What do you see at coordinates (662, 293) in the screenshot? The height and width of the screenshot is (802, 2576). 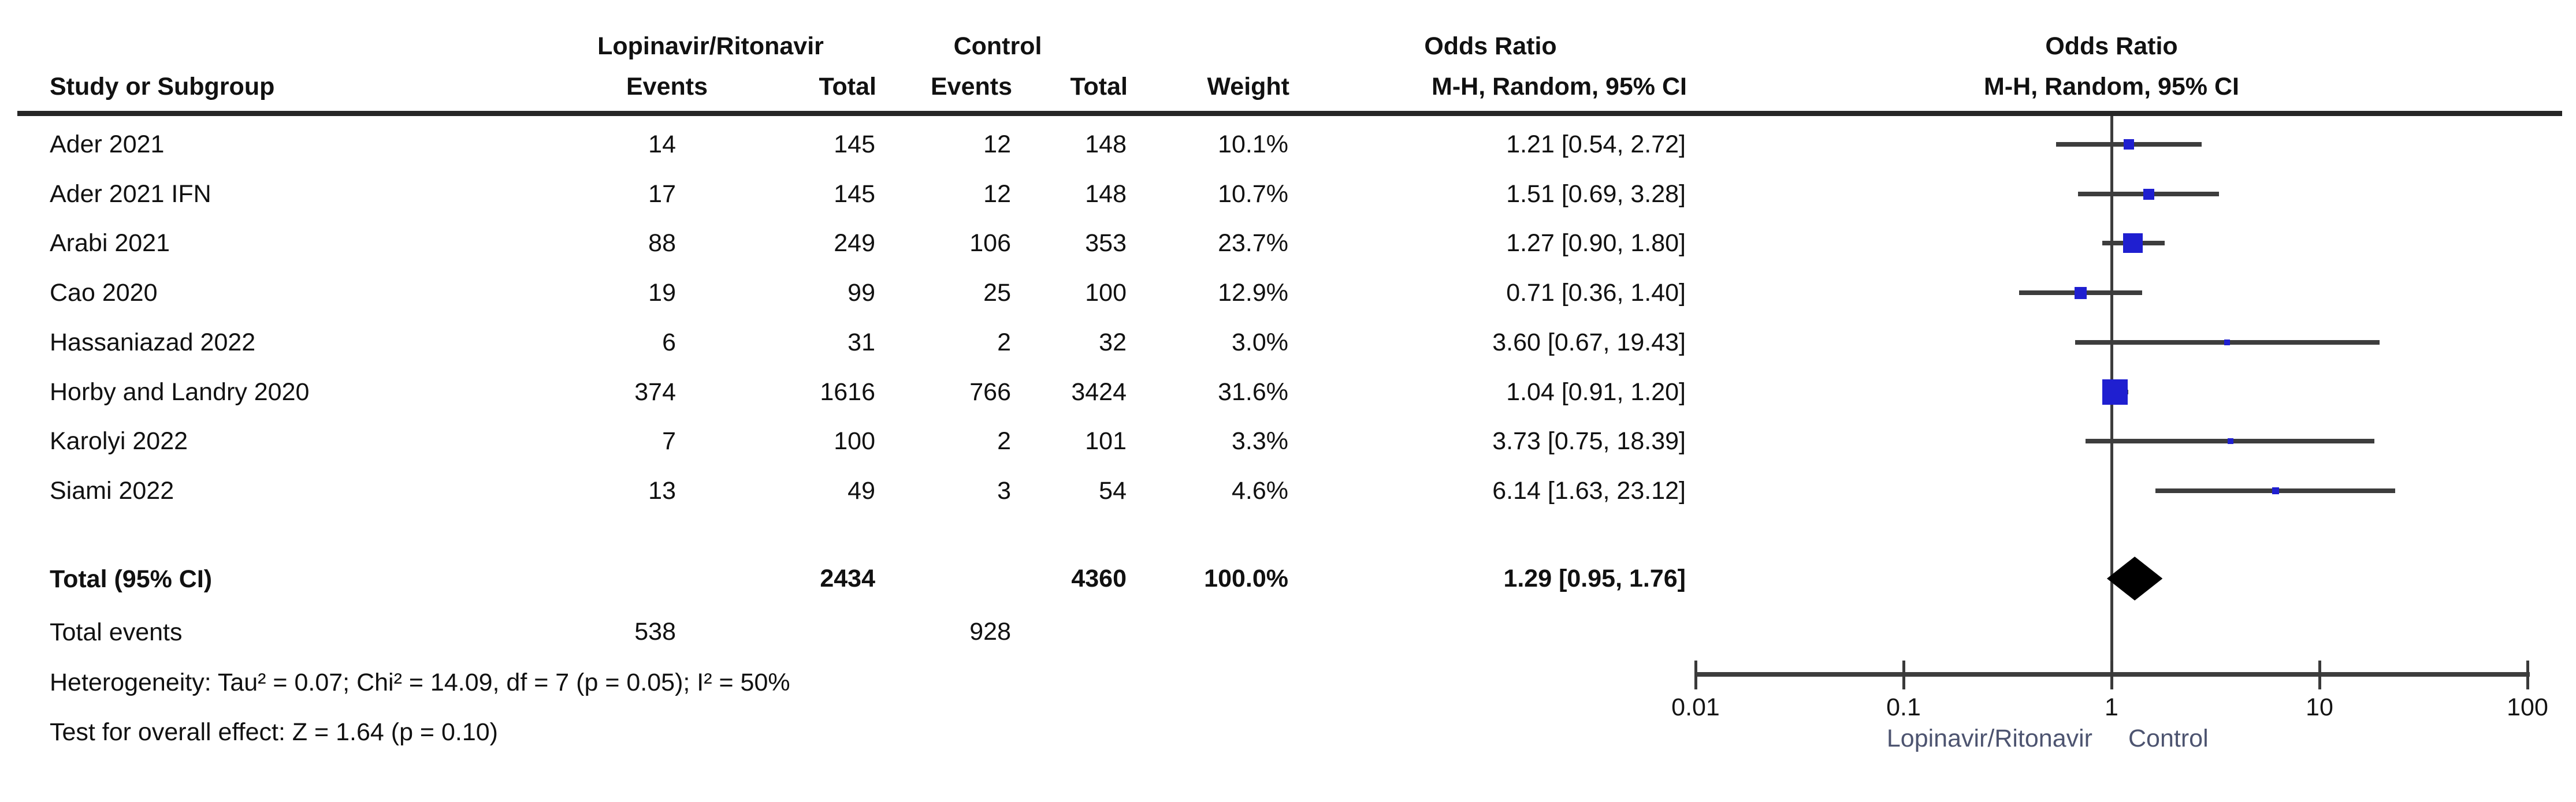 I see `events-treatment: 19` at bounding box center [662, 293].